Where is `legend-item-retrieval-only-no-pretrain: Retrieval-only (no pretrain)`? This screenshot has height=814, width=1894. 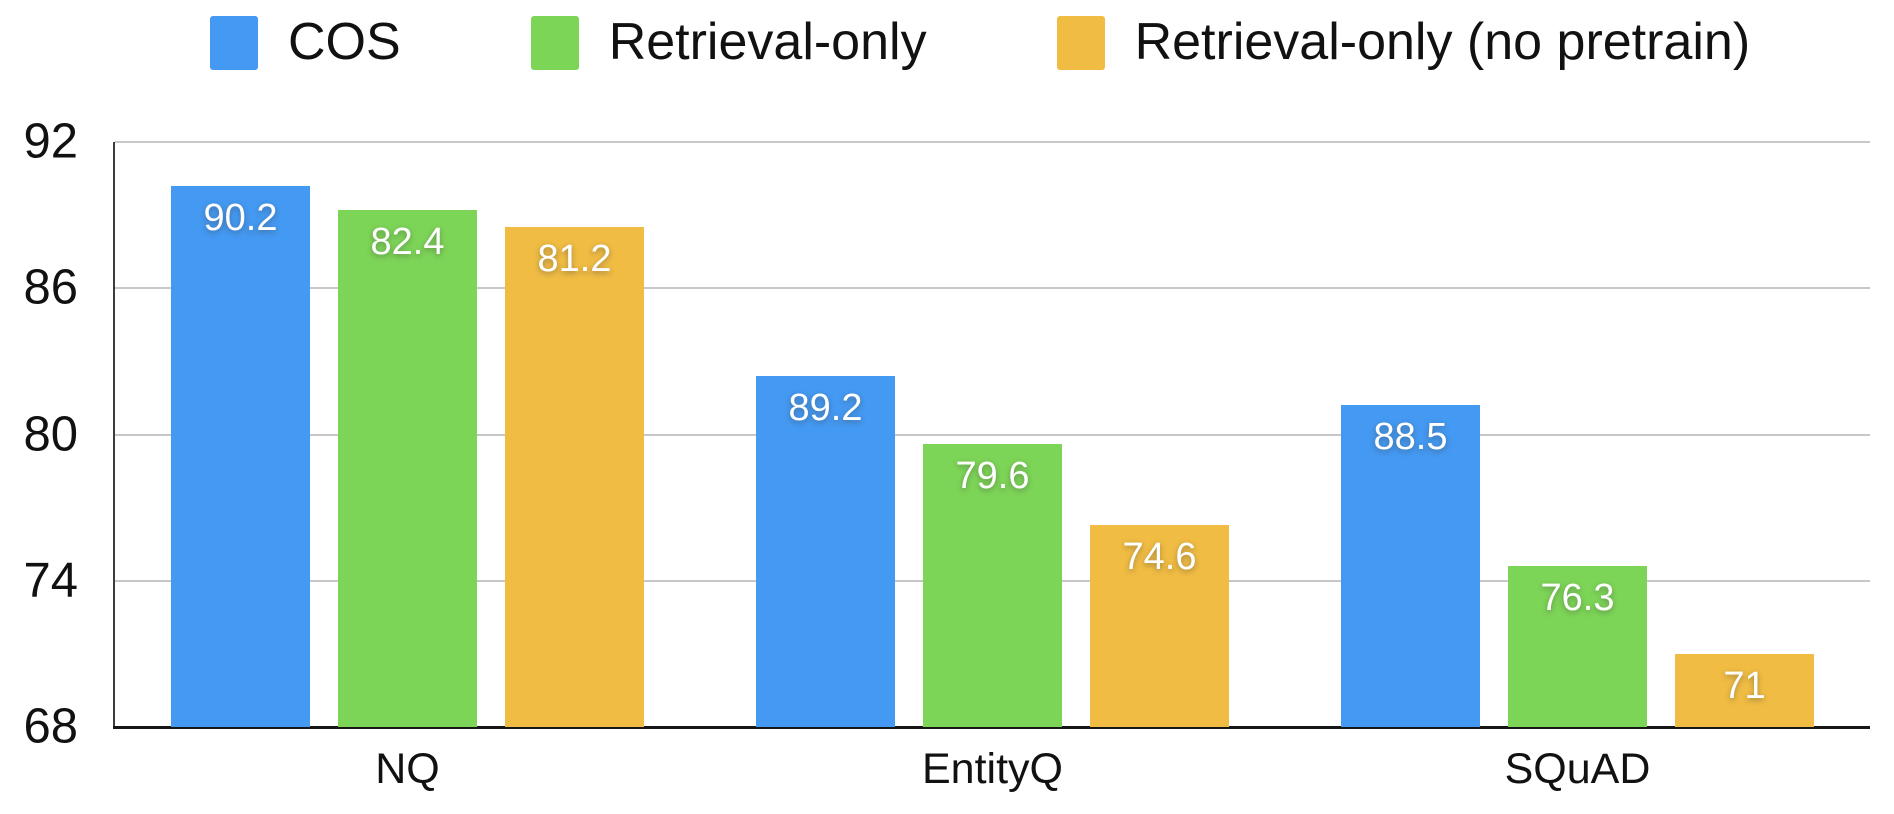
legend-item-retrieval-only-no-pretrain: Retrieval-only (no pretrain) is located at coordinates (1403, 42).